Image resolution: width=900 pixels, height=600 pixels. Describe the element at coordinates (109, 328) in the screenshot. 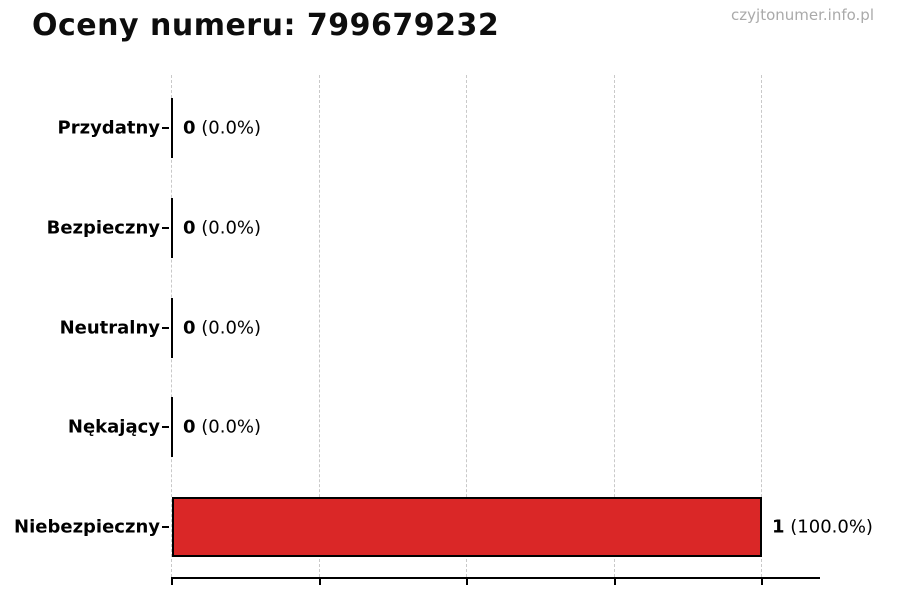

I see `category-label: Neutralny` at that location.